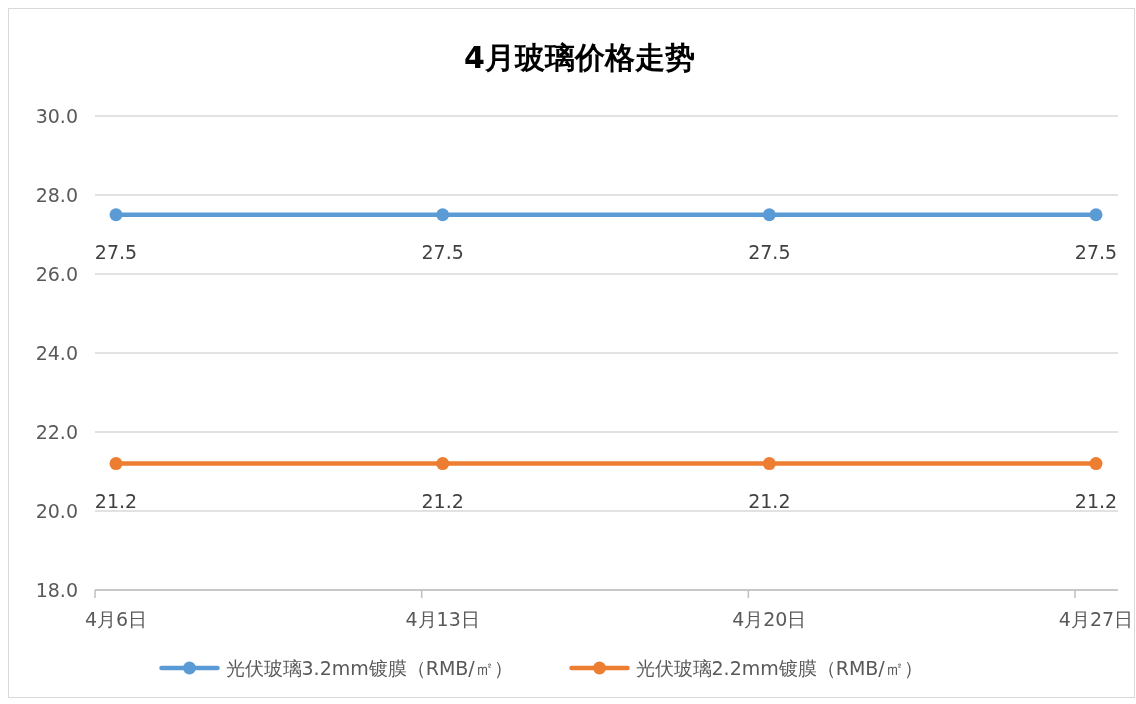 Image resolution: width=1136 pixels, height=704 pixels. I want to click on legend-label: 光伏玻璃2.2mm镀膜（RMB/㎡）, so click(779, 668).